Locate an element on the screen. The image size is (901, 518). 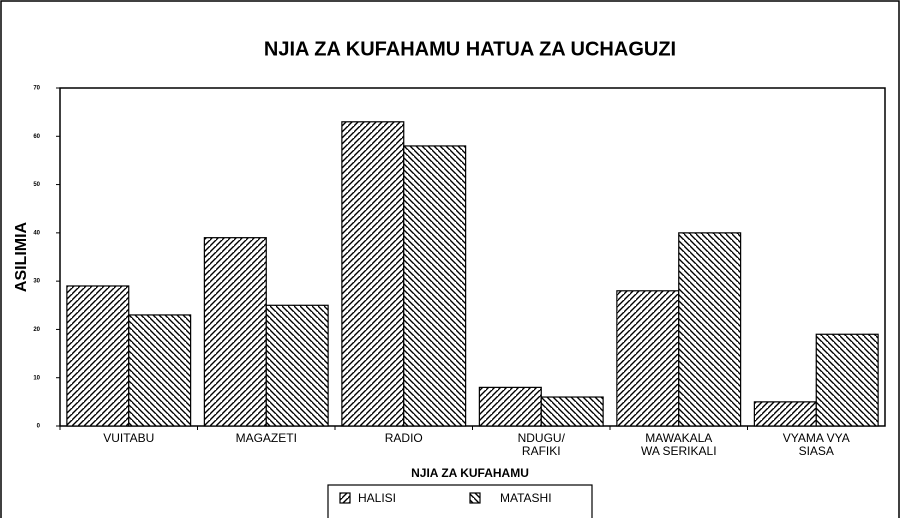
x-tick-label: RADIO is located at coordinates (404, 438).